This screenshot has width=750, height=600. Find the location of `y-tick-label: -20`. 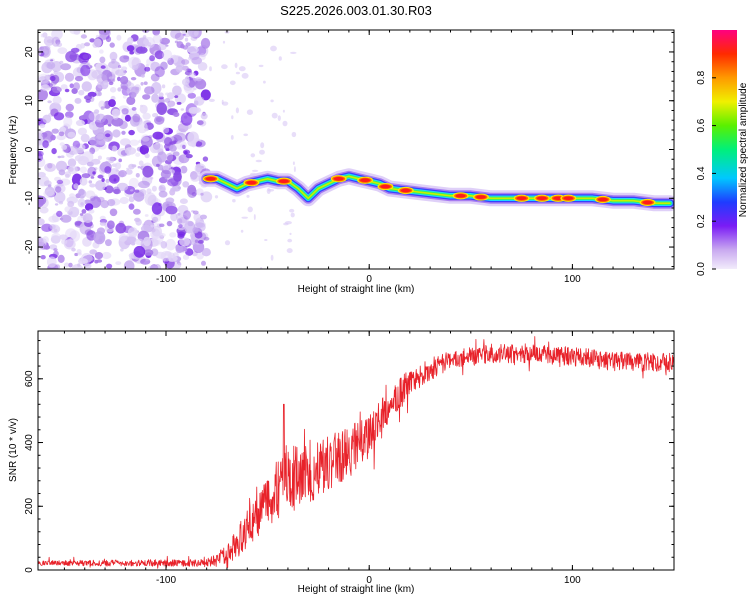

y-tick-label: -20 is located at coordinates (29, 246).